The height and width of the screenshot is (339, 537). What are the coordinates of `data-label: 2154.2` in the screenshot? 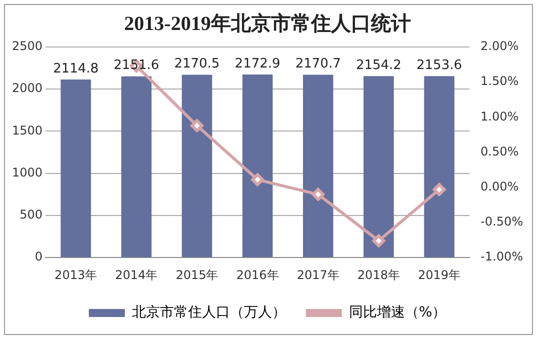 It's located at (379, 66).